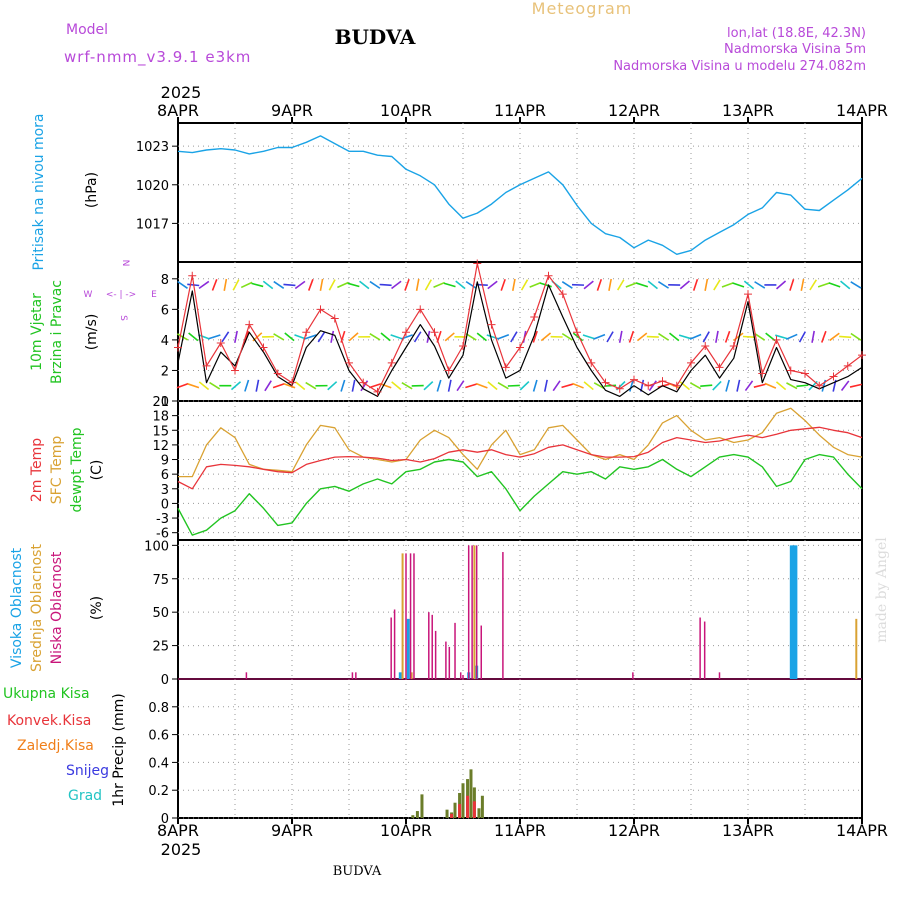  I want to click on legend-snow: Snijeg, so click(87, 771).